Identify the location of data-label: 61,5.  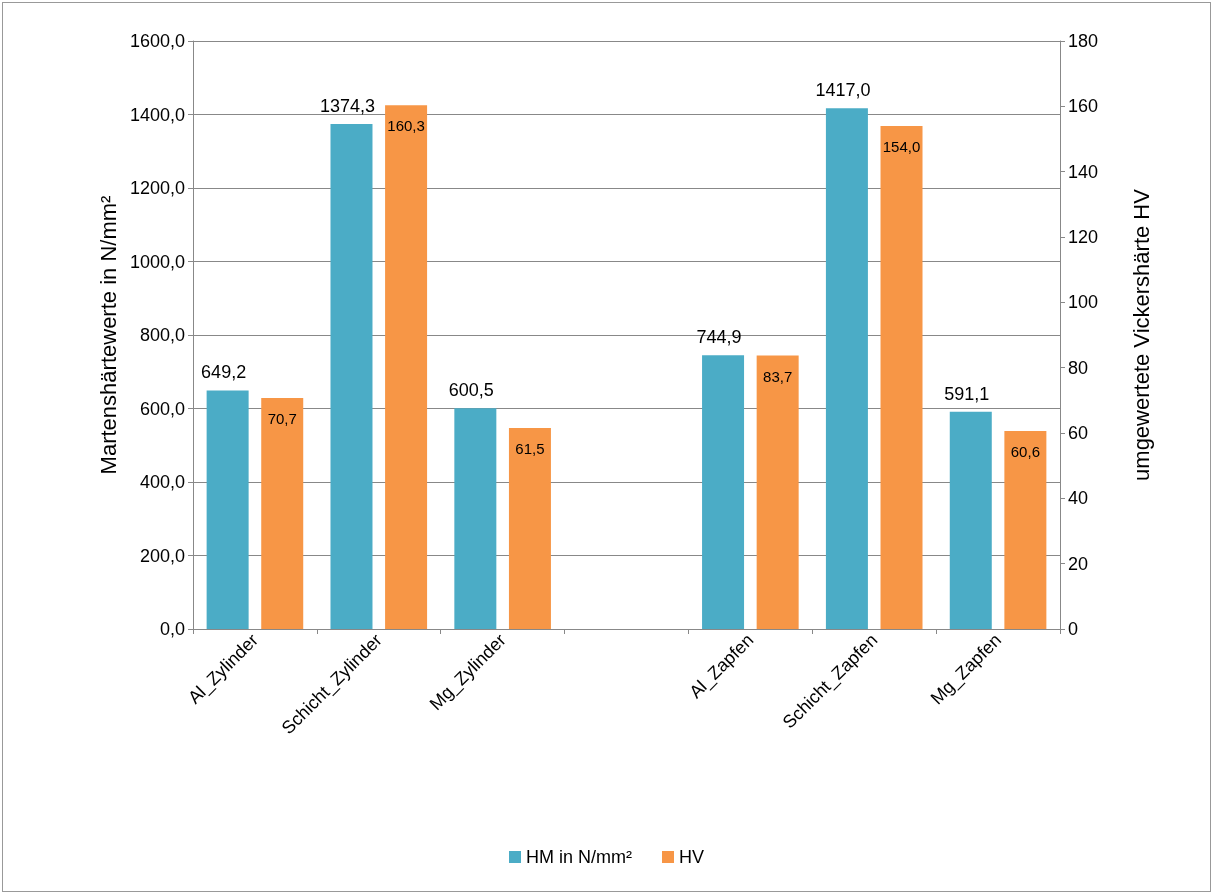
(530, 449).